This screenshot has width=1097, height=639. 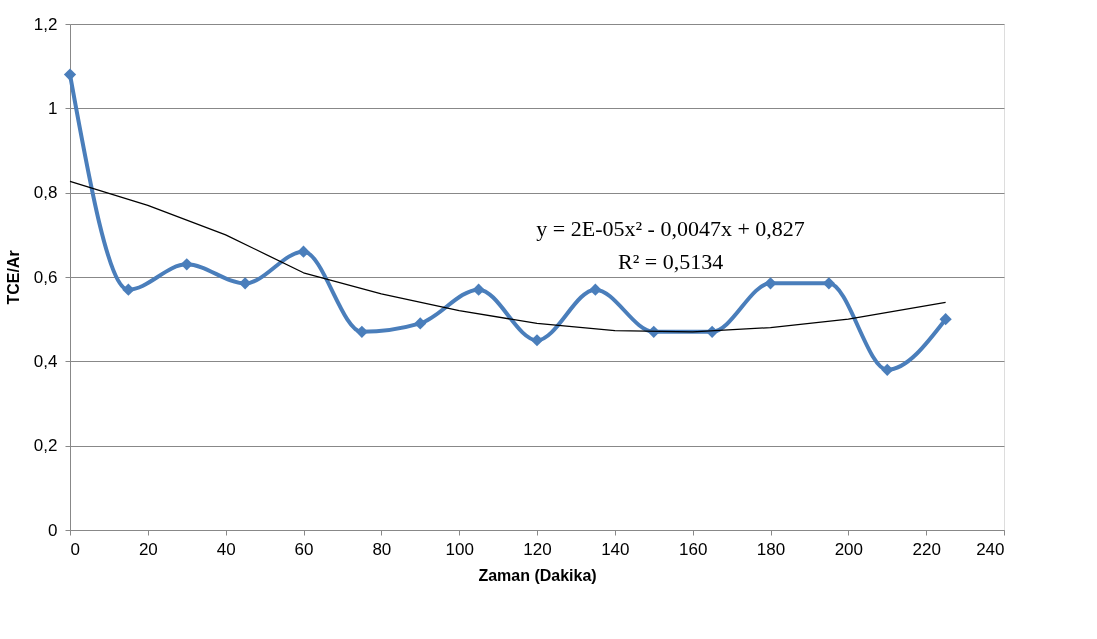 What do you see at coordinates (53, 108) in the screenshot?
I see `y-tick-label: 1` at bounding box center [53, 108].